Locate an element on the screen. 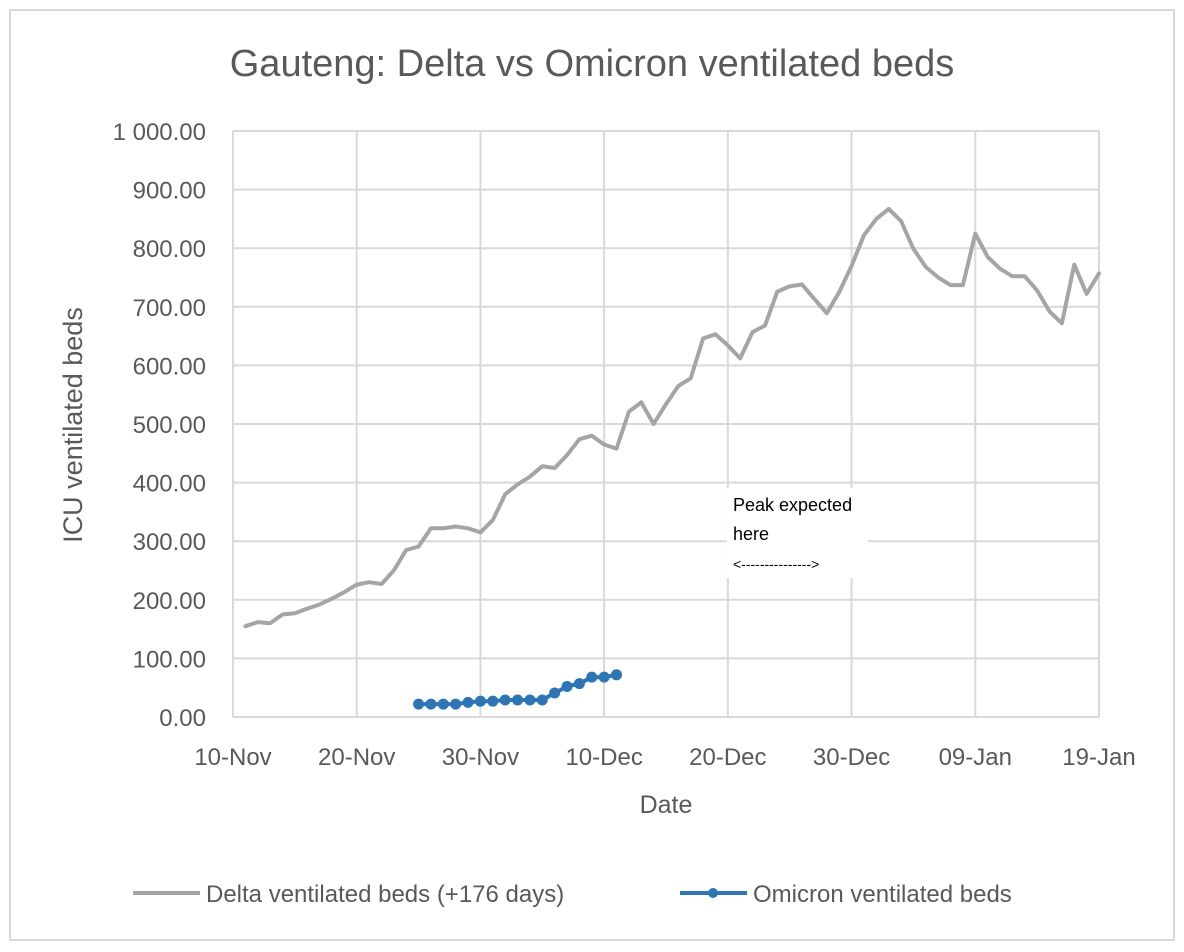 This screenshot has width=1184, height=952. x-tick-label: 19-Jan is located at coordinates (1098, 757).